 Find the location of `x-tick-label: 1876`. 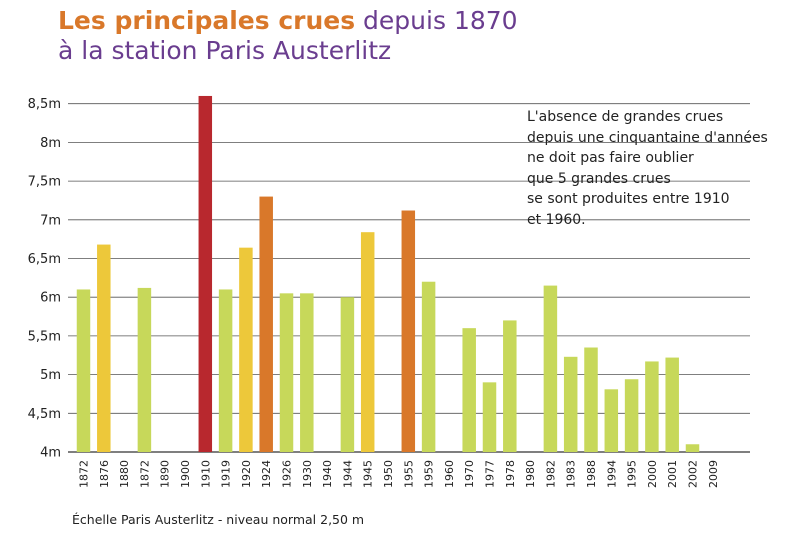

x-tick-label: 1876 is located at coordinates (104, 474).